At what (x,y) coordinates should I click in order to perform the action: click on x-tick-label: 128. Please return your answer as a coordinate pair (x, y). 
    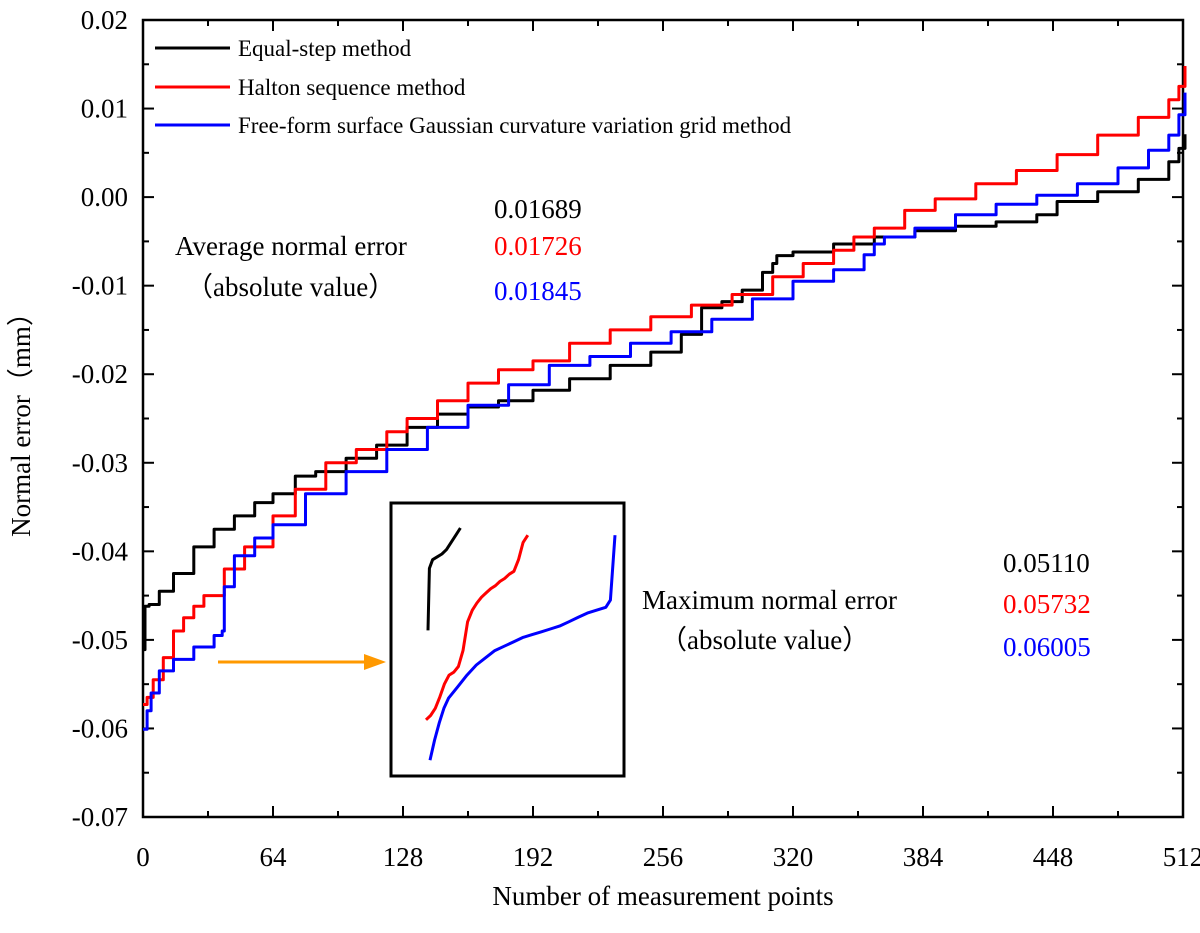
    Looking at the image, I should click on (403, 857).